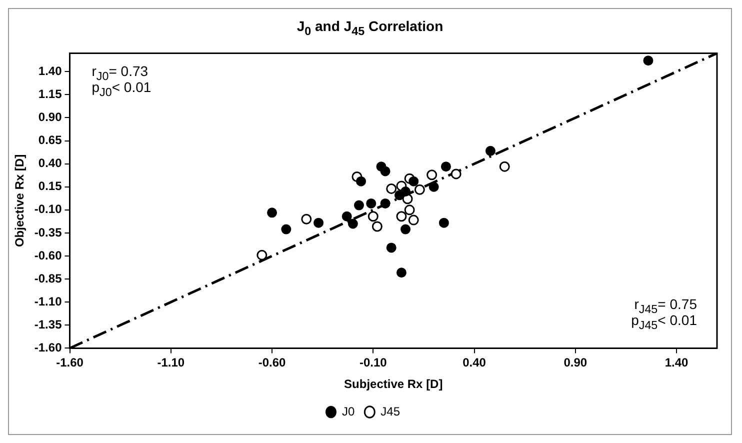 The height and width of the screenshot is (443, 742). What do you see at coordinates (50, 117) in the screenshot?
I see `y-tick-label: 0.90` at bounding box center [50, 117].